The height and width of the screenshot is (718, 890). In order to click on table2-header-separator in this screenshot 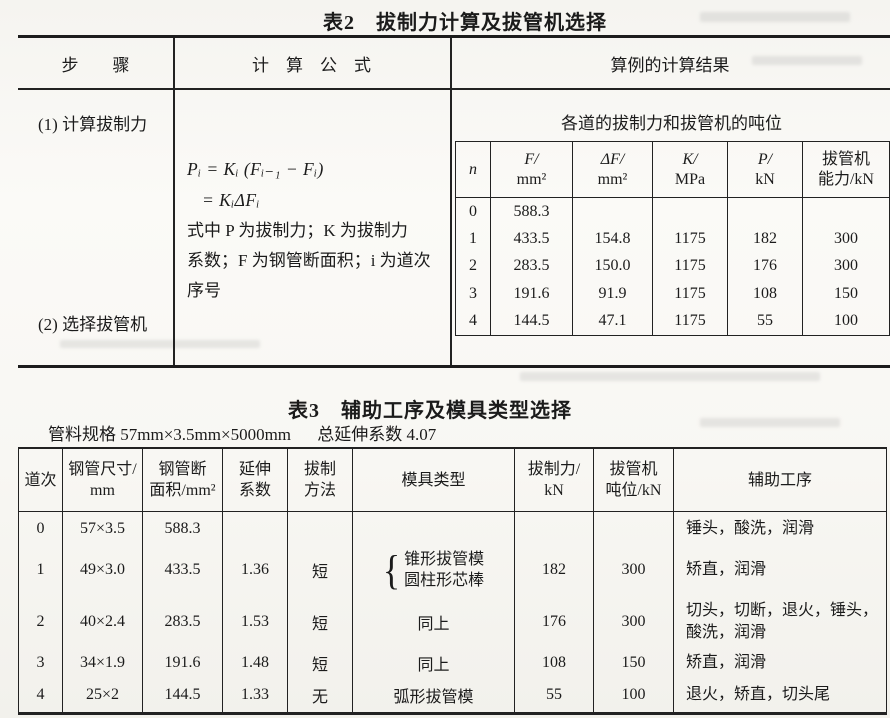, I will do `click(454, 89)`.